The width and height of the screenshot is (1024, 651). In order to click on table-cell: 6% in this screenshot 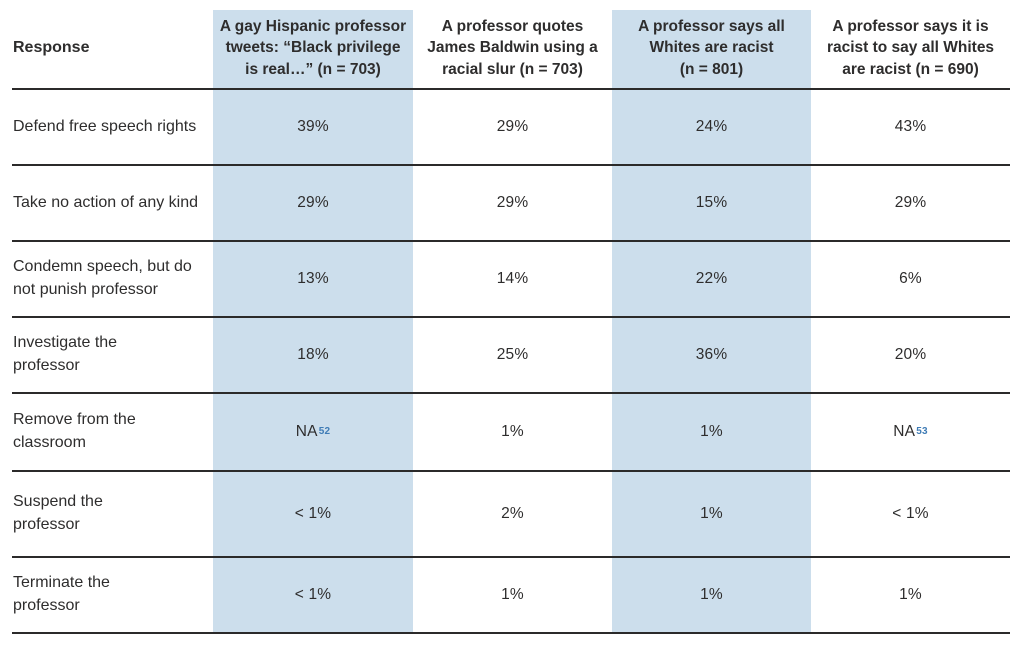, I will do `click(910, 278)`.